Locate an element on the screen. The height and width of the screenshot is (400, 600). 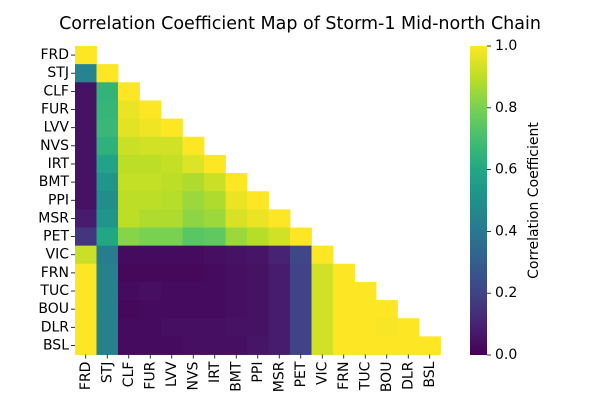
column-tick-label: NVS is located at coordinates (193, 375).